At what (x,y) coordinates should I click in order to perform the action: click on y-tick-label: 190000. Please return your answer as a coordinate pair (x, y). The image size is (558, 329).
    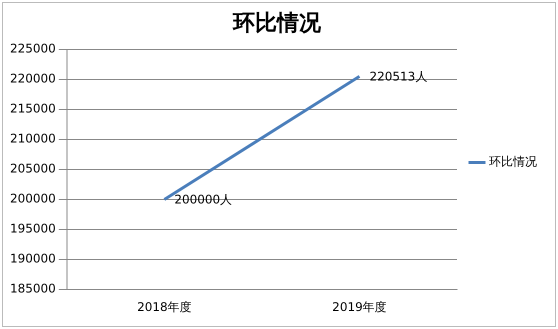
    Looking at the image, I should click on (33, 259).